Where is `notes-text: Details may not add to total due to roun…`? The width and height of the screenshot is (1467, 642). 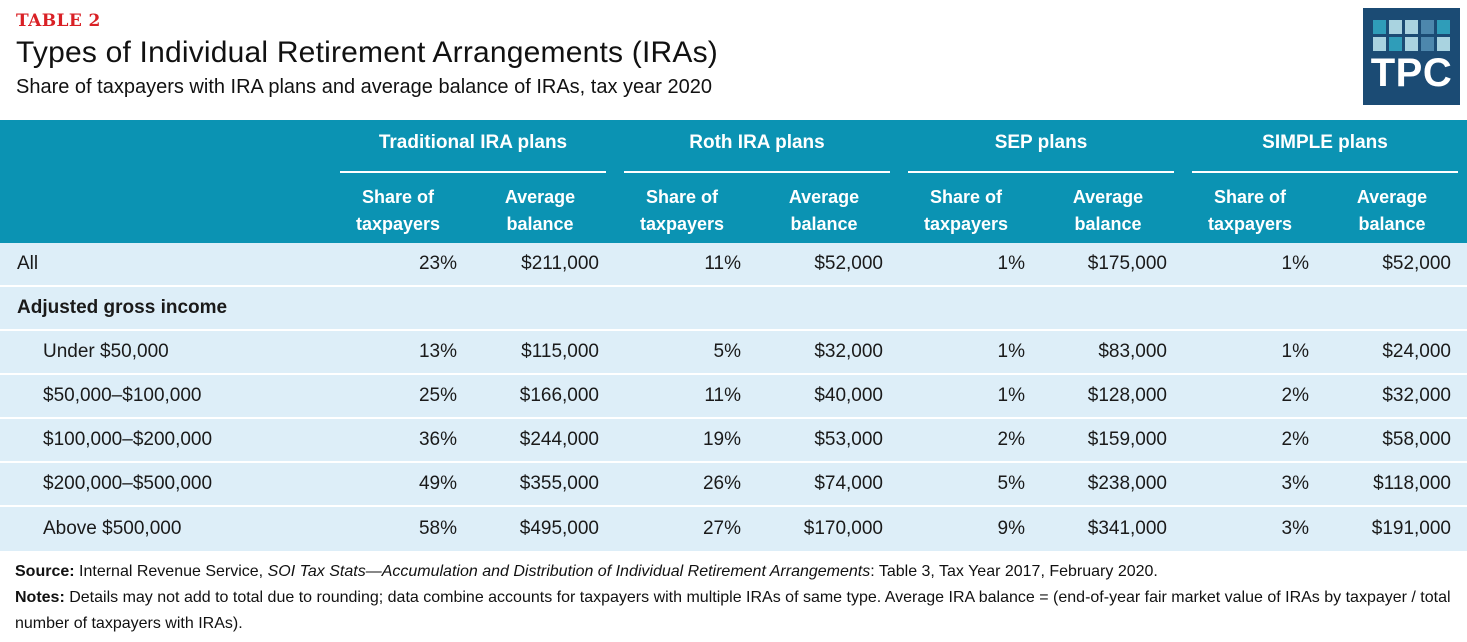
notes-text: Details may not add to total due to roun… is located at coordinates (733, 610).